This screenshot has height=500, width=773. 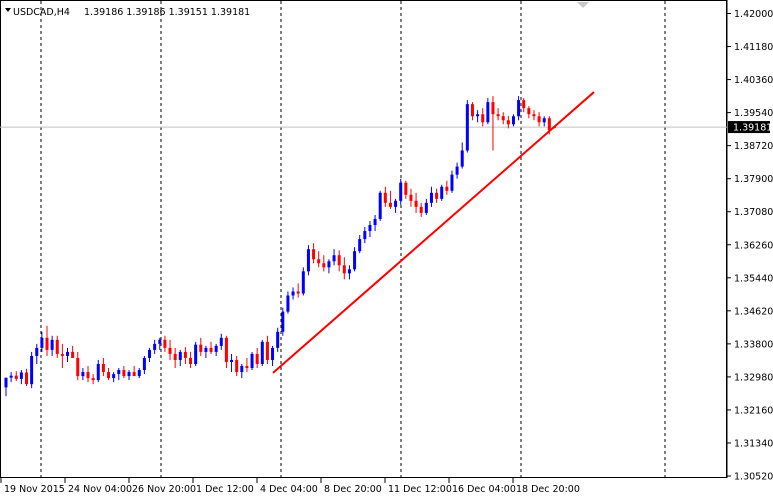 What do you see at coordinates (753, 477) in the screenshot?
I see `price-label: 1.30520` at bounding box center [753, 477].